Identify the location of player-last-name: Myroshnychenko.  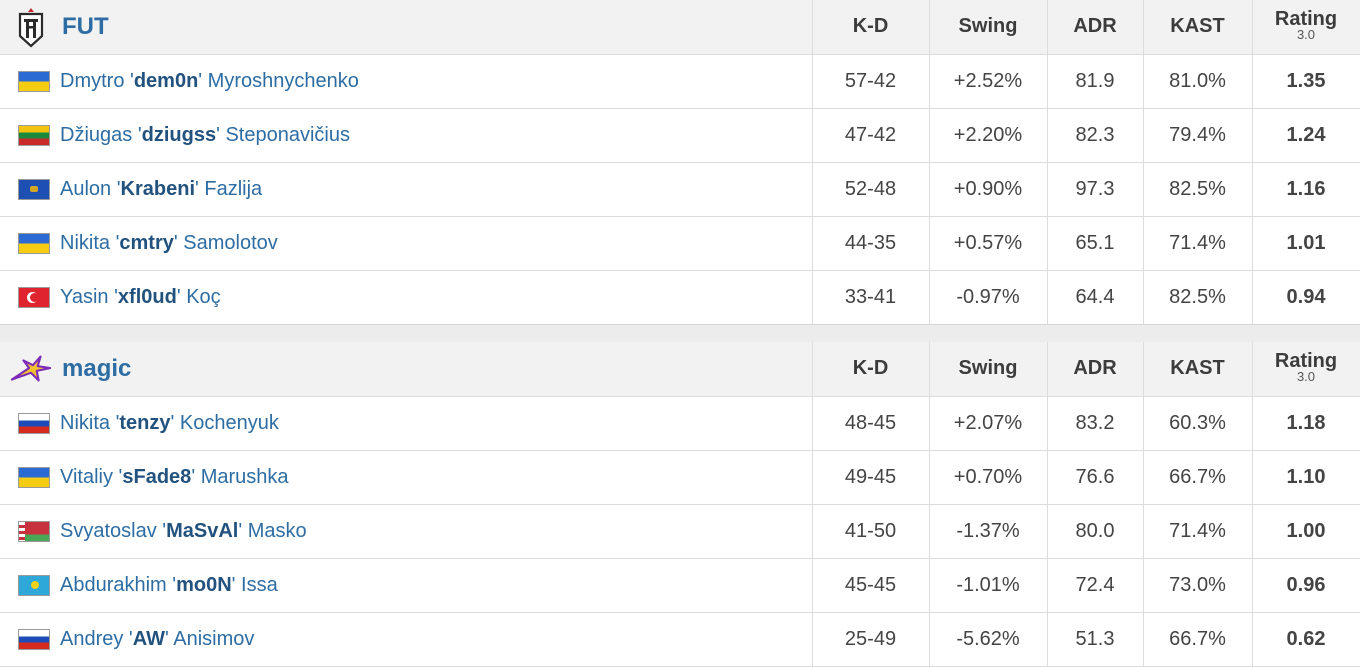
(283, 80).